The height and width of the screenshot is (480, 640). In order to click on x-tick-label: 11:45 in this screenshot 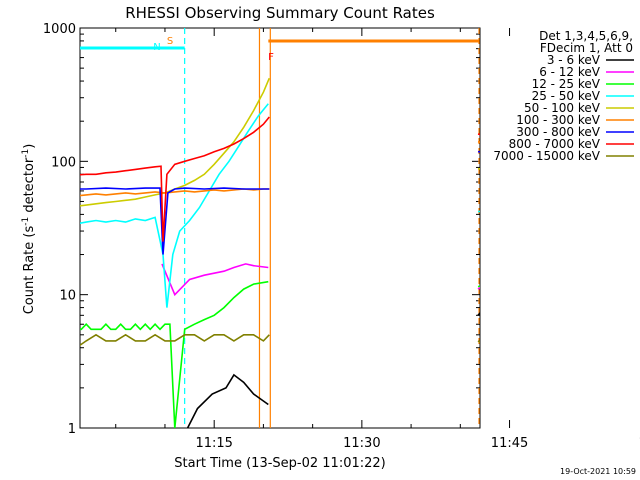, I will do `click(509, 443)`.